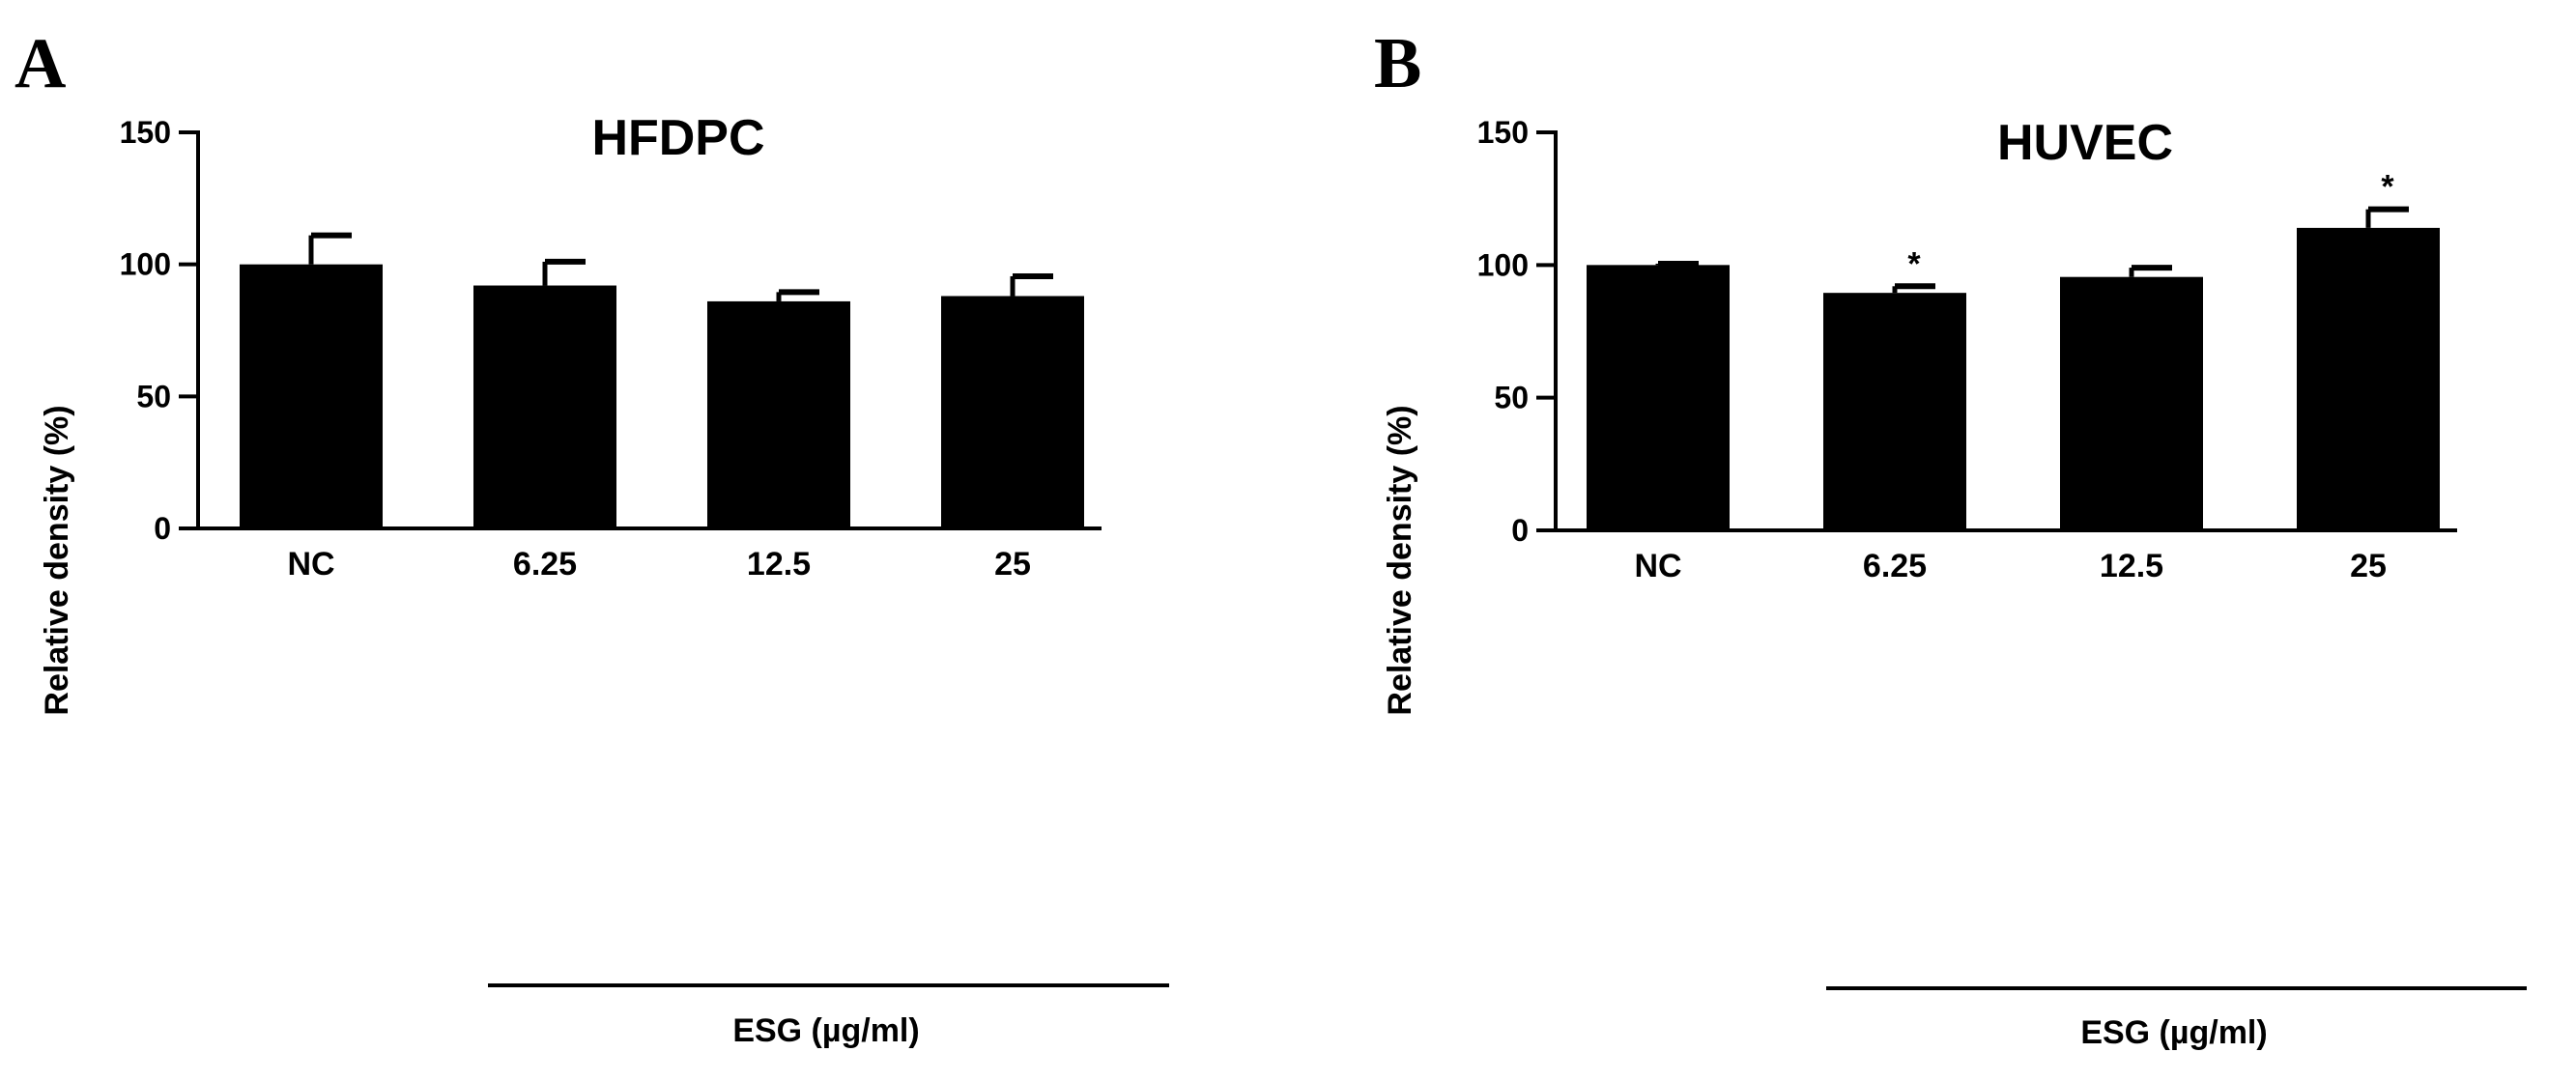 This screenshot has width=2576, height=1081. Describe the element at coordinates (40, 63) in the screenshot. I see `panel-letter: A` at that location.